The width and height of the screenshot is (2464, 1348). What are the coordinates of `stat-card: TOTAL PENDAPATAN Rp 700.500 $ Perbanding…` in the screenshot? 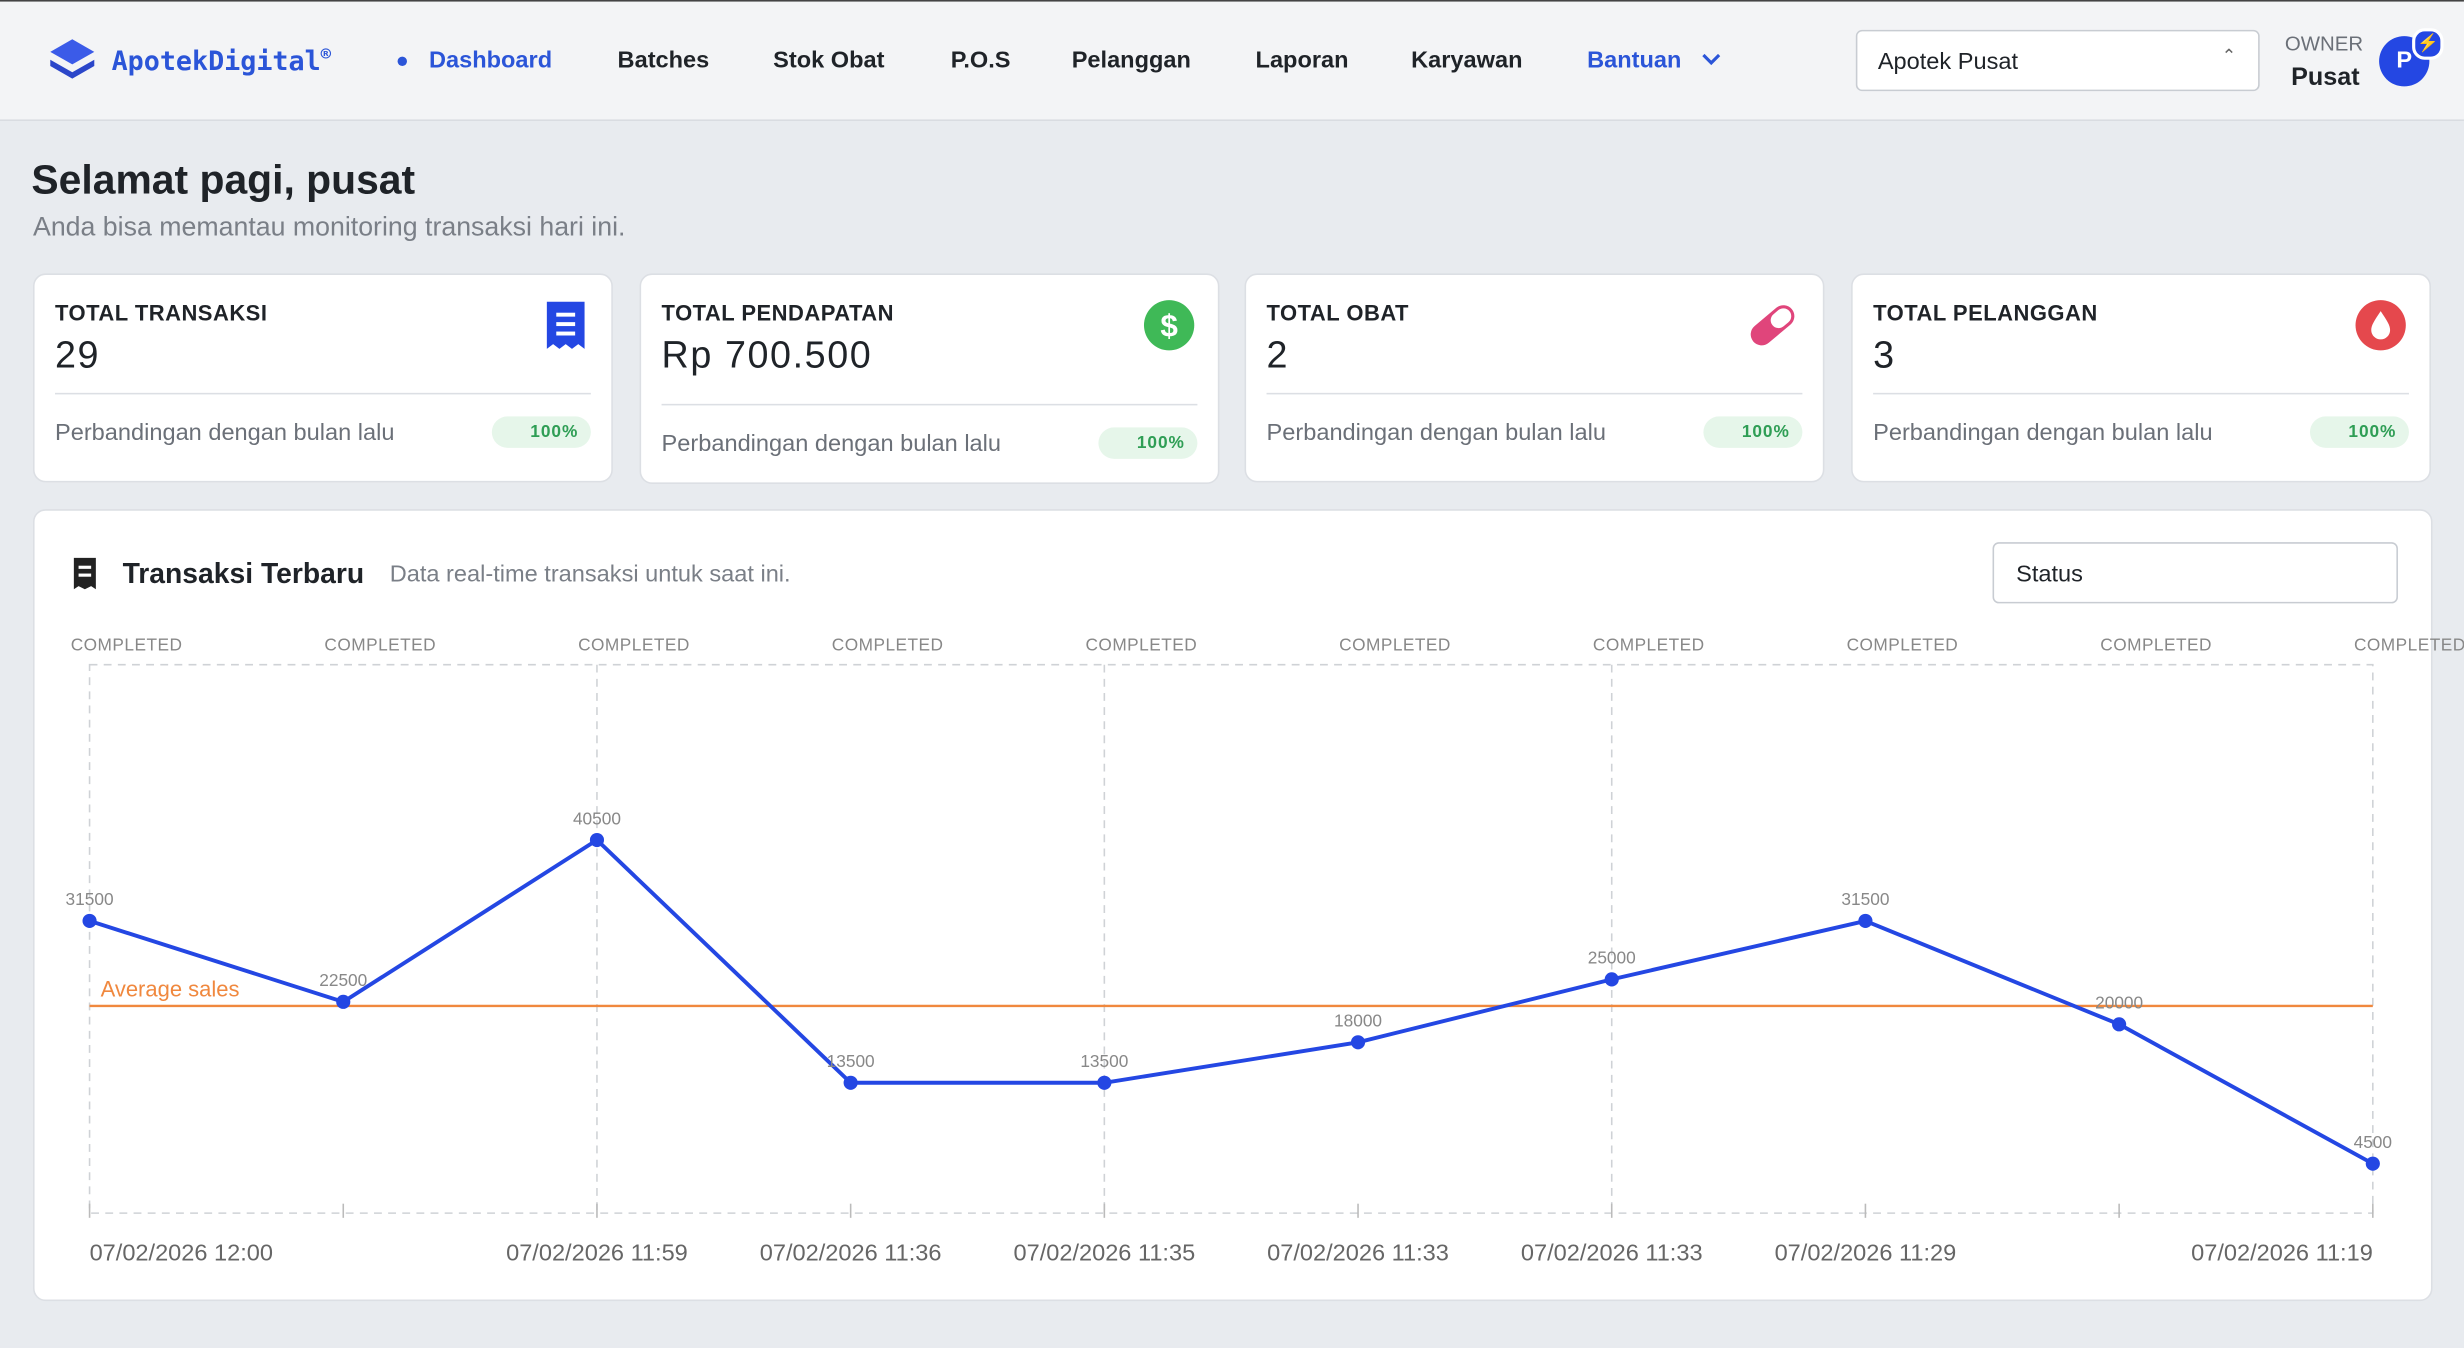 It's located at (929, 378).